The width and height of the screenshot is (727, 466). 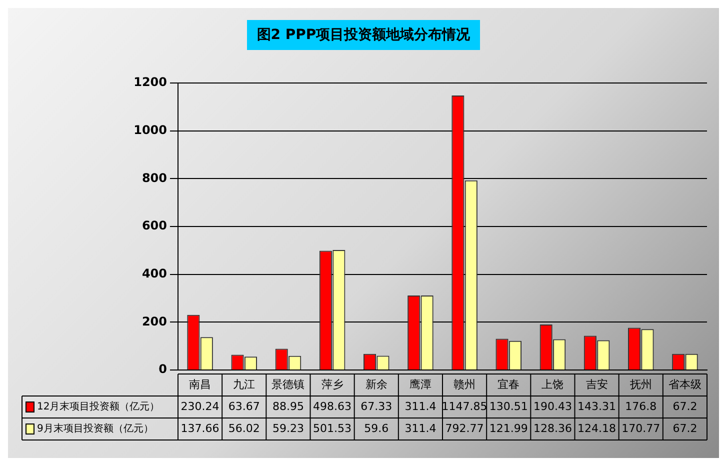 I want to click on y-tick-label: 1200, so click(x=150, y=82).